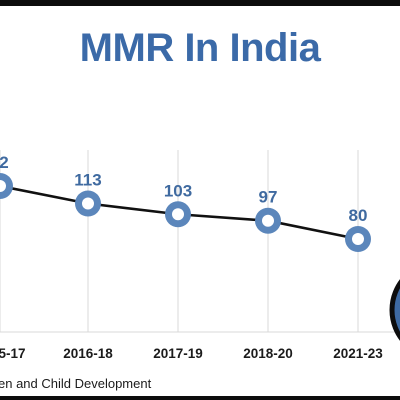 This screenshot has width=400, height=400. I want to click on x-tick-label-0: 5-17, so click(13, 353).